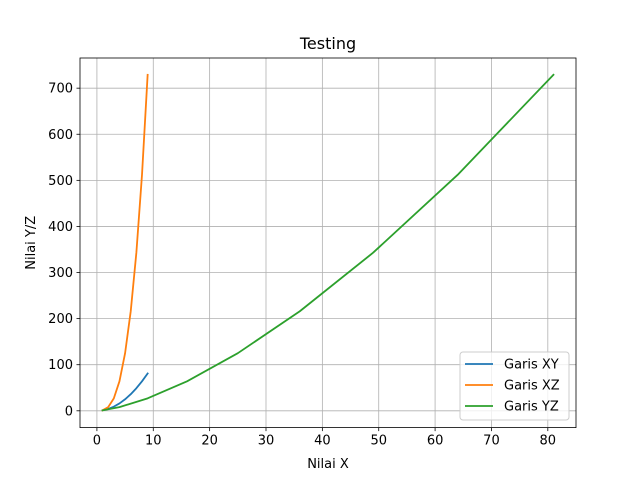 The width and height of the screenshot is (640, 484). What do you see at coordinates (60, 319) in the screenshot?
I see `y-tick-label: 200` at bounding box center [60, 319].